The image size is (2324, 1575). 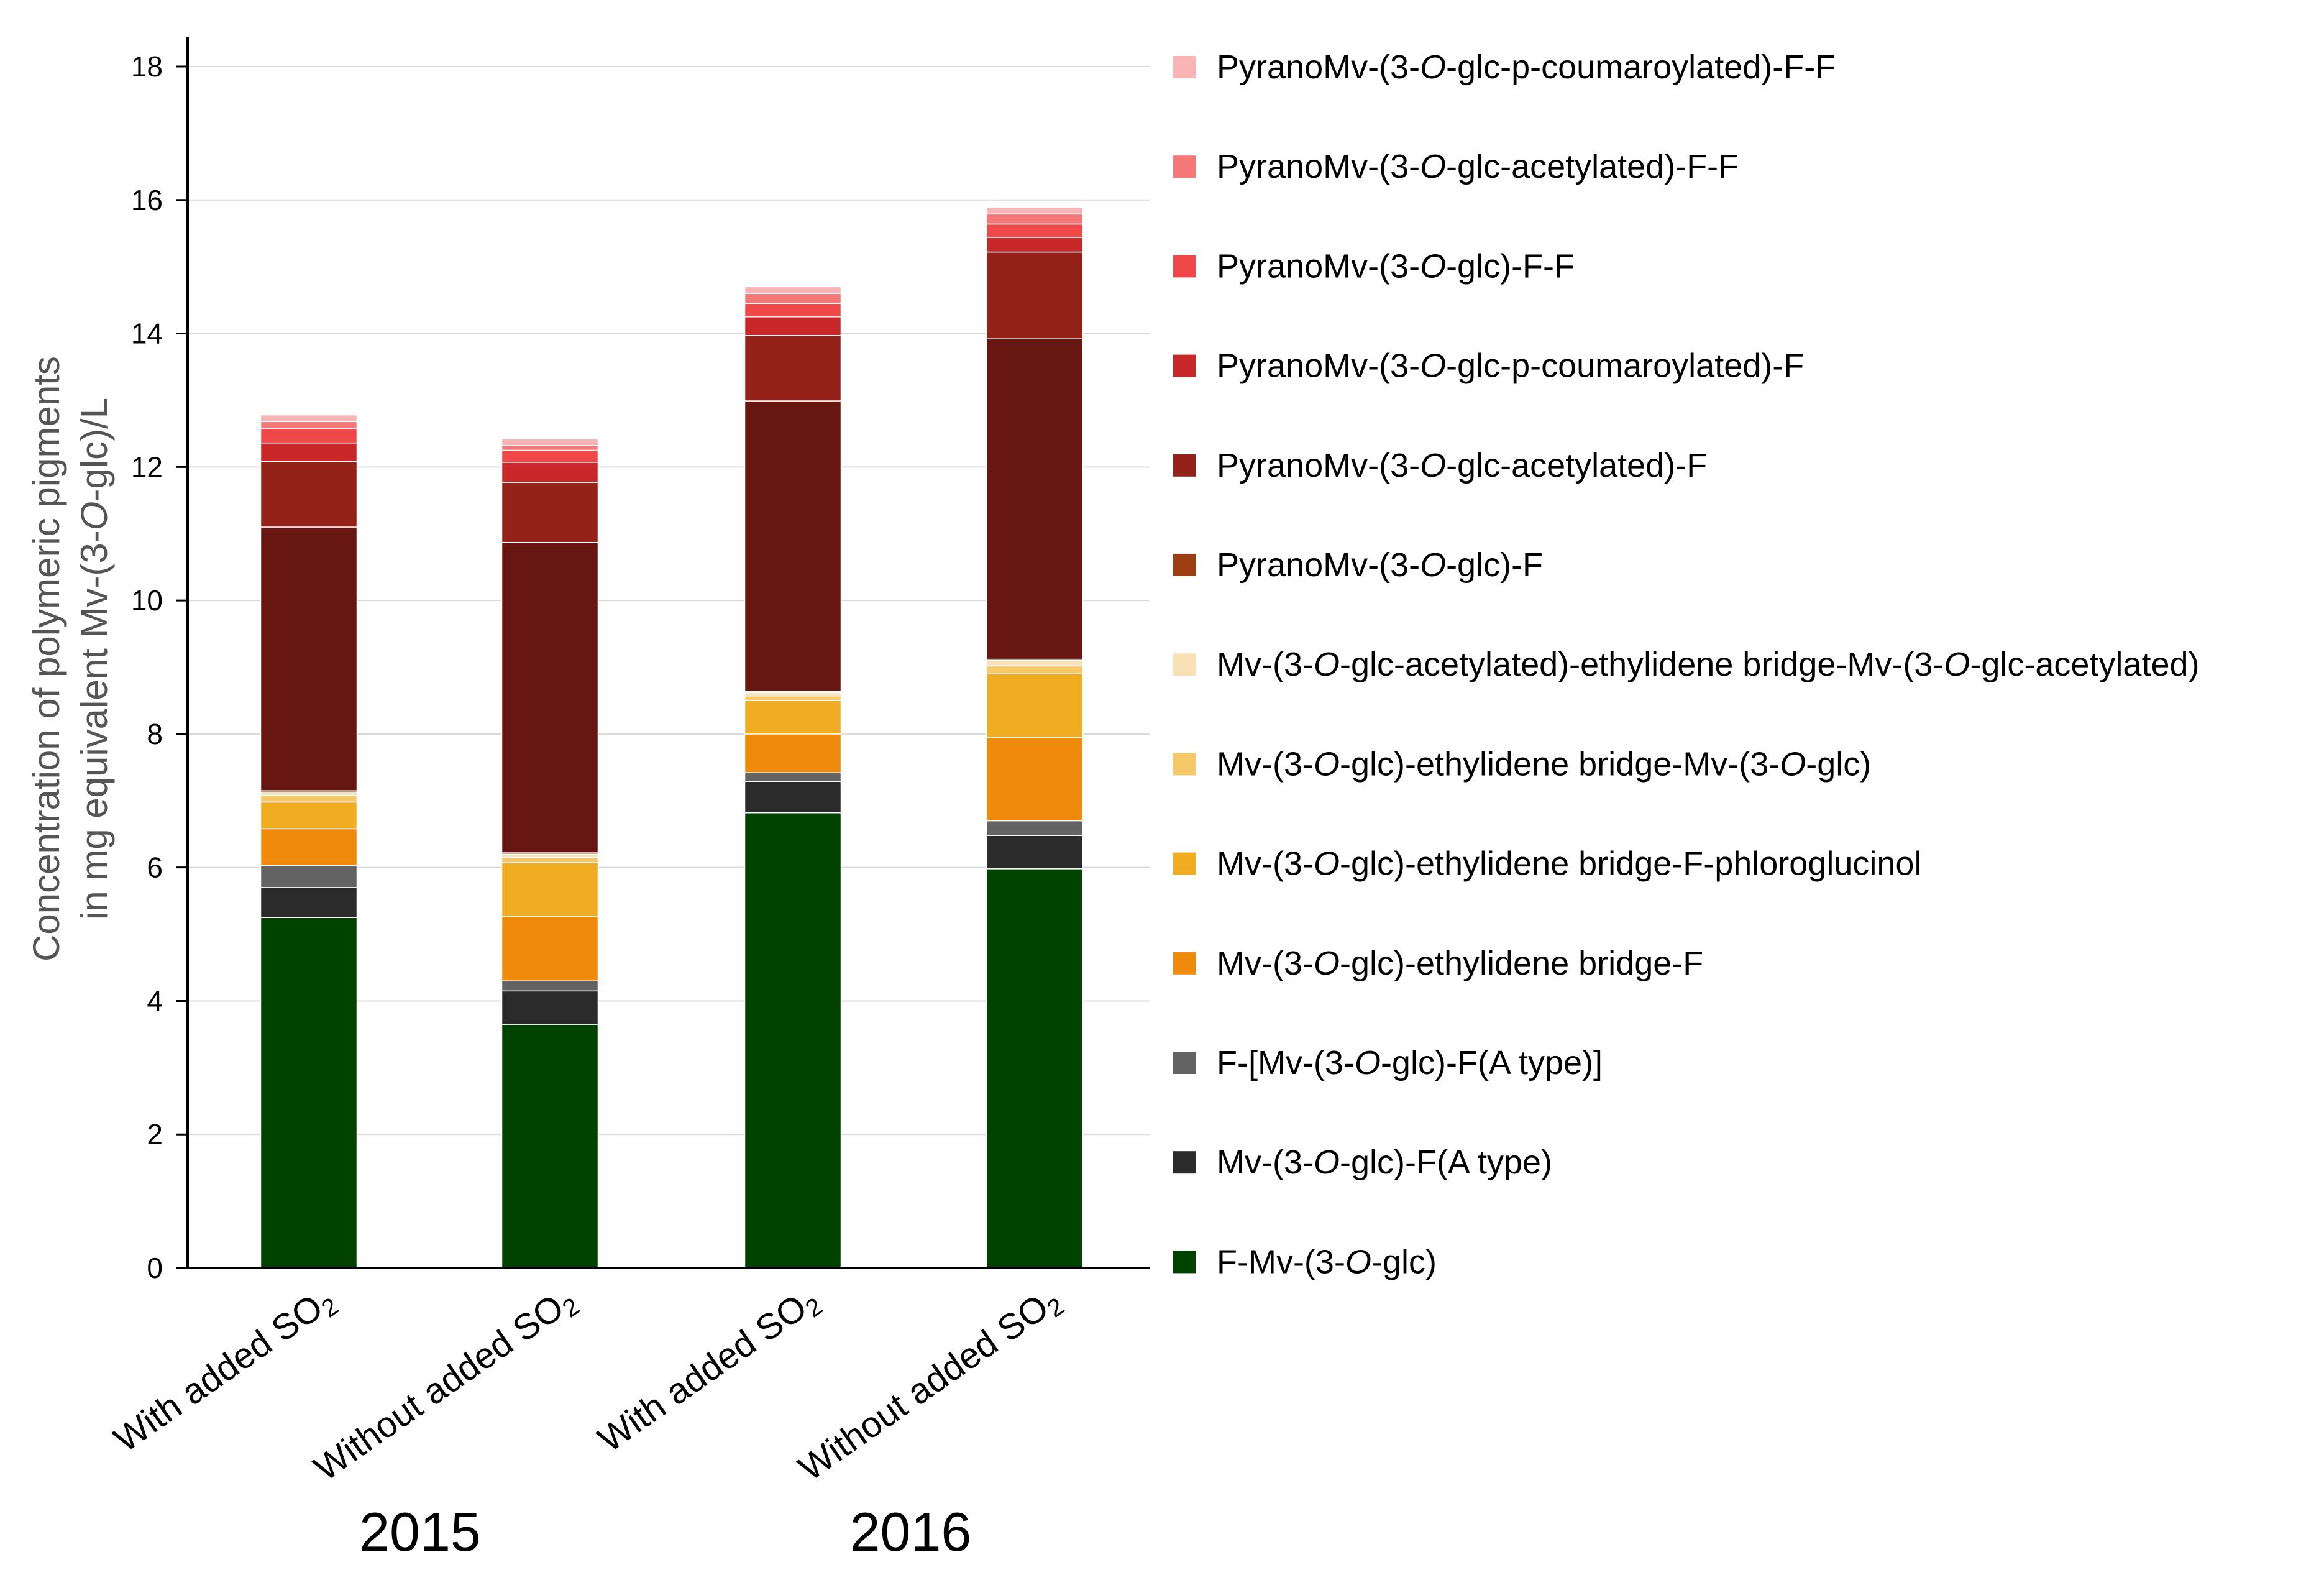 I want to click on legend-item: PyranoMv-(3-O-glc)-F-F, so click(x=1374, y=266).